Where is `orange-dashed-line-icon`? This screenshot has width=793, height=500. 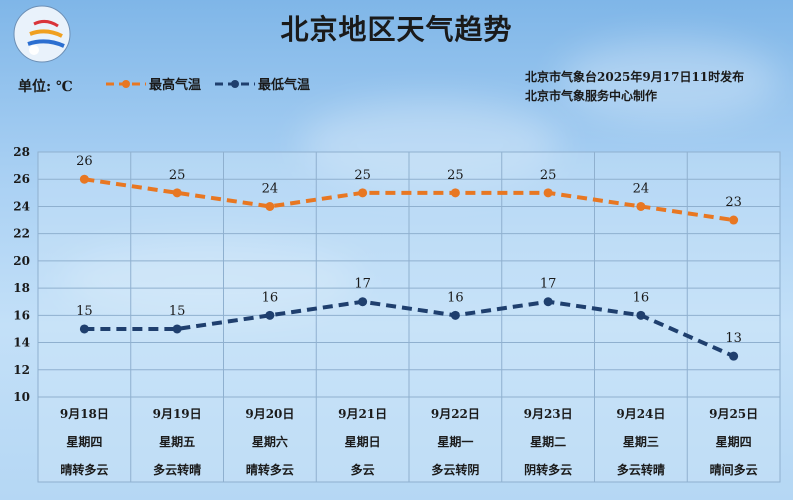
orange-dashed-line-icon is located at coordinates (126, 83).